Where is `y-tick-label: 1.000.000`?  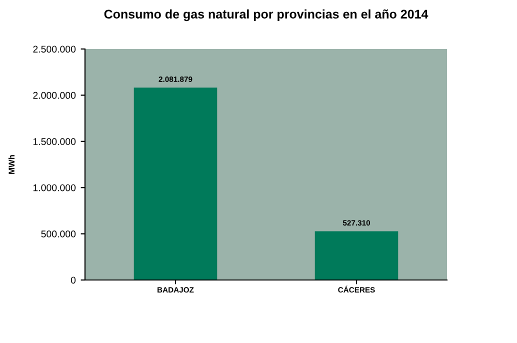 y-tick-label: 1.000.000 is located at coordinates (54, 188).